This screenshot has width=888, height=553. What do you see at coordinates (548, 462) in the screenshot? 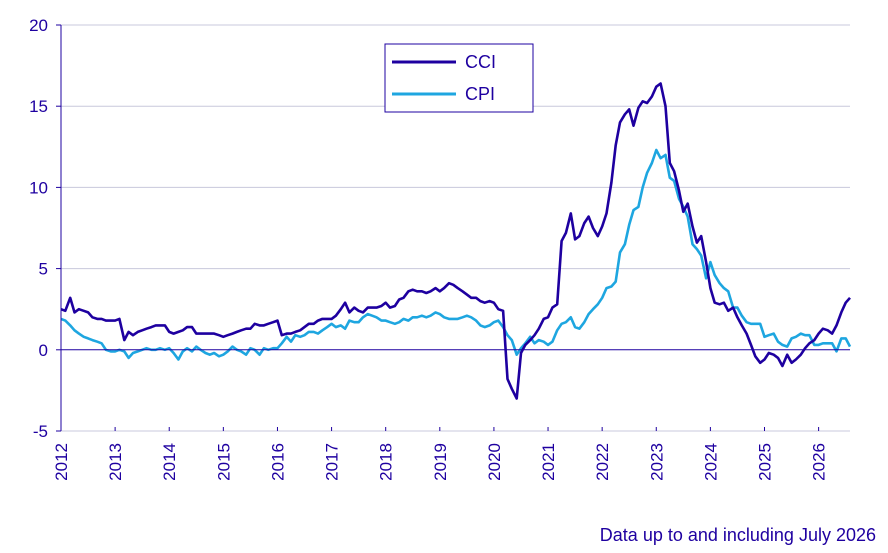
I see `x-tick-label-9: 2021` at bounding box center [548, 462].